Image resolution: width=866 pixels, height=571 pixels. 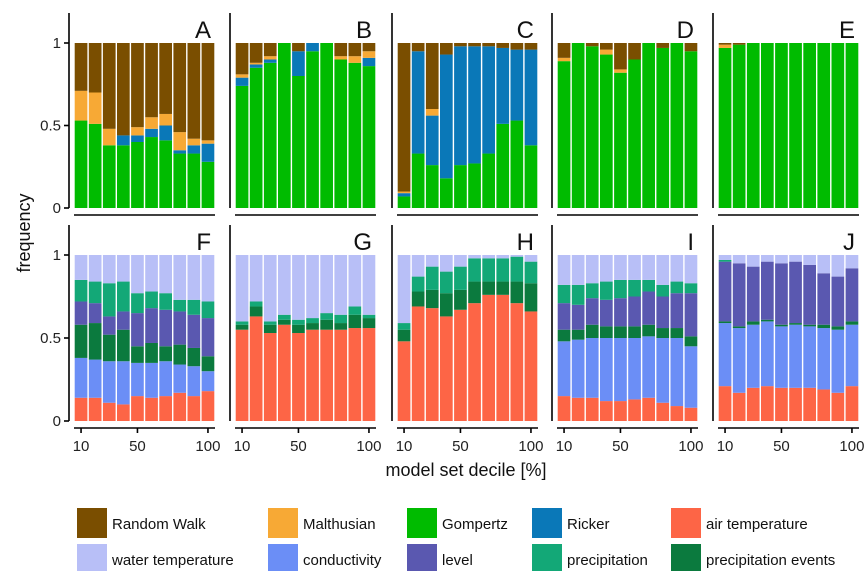 I want to click on x-tick-label: 100, so click(x=368, y=446).